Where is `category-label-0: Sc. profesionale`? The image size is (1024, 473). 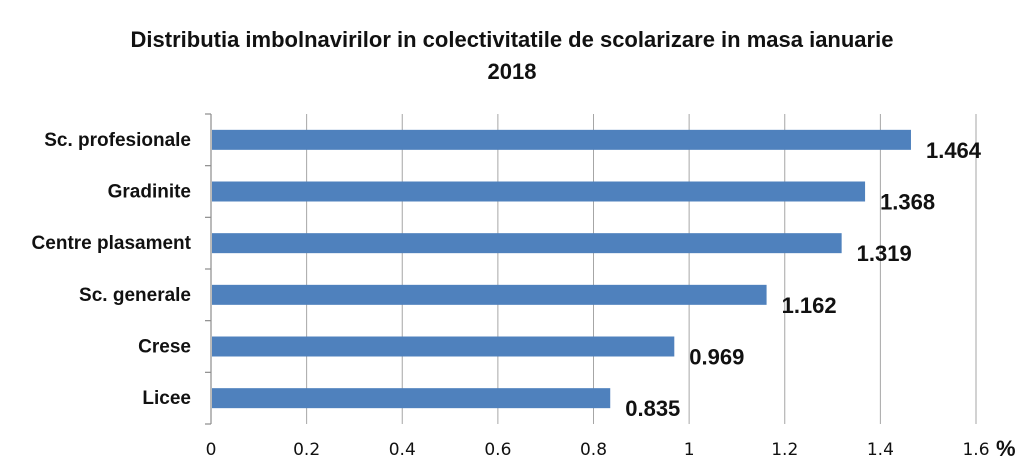
category-label-0: Sc. profesionale is located at coordinates (117, 140).